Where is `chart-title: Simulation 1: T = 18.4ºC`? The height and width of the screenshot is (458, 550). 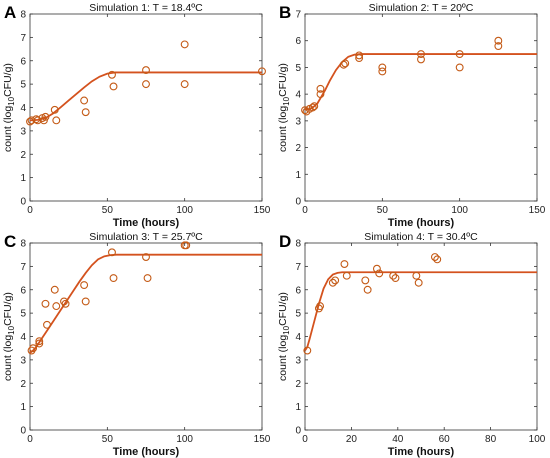
chart-title: Simulation 1: T = 18.4ºC is located at coordinates (146, 8).